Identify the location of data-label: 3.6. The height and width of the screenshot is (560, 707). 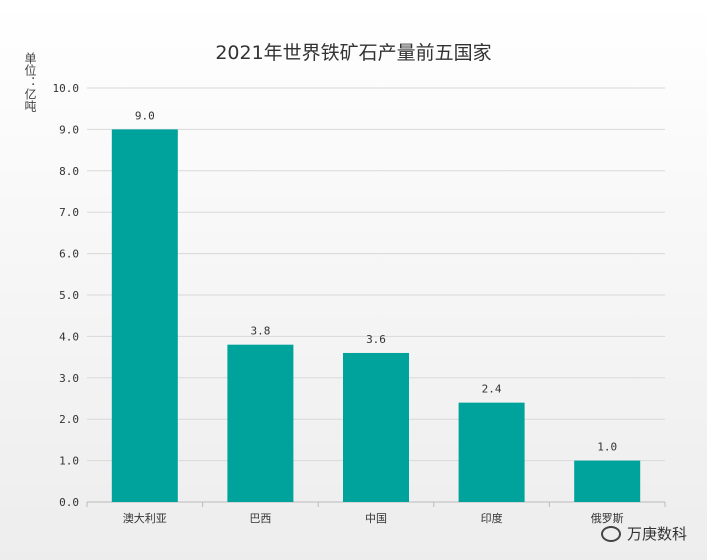
(376, 339).